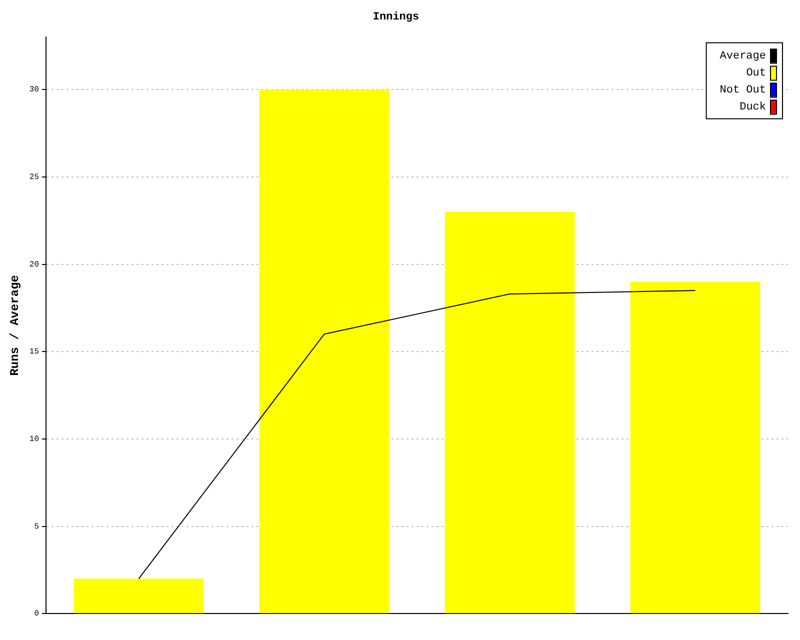  What do you see at coordinates (753, 108) in the screenshot?
I see `legend-label: Duck` at bounding box center [753, 108].